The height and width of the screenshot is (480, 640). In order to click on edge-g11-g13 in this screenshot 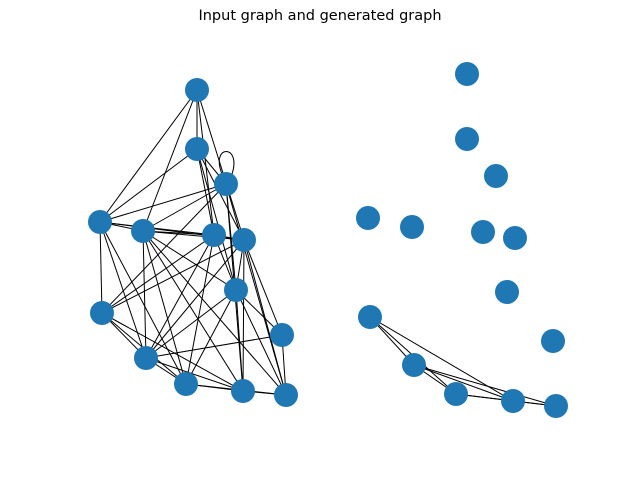, I will do `click(463, 383)`.